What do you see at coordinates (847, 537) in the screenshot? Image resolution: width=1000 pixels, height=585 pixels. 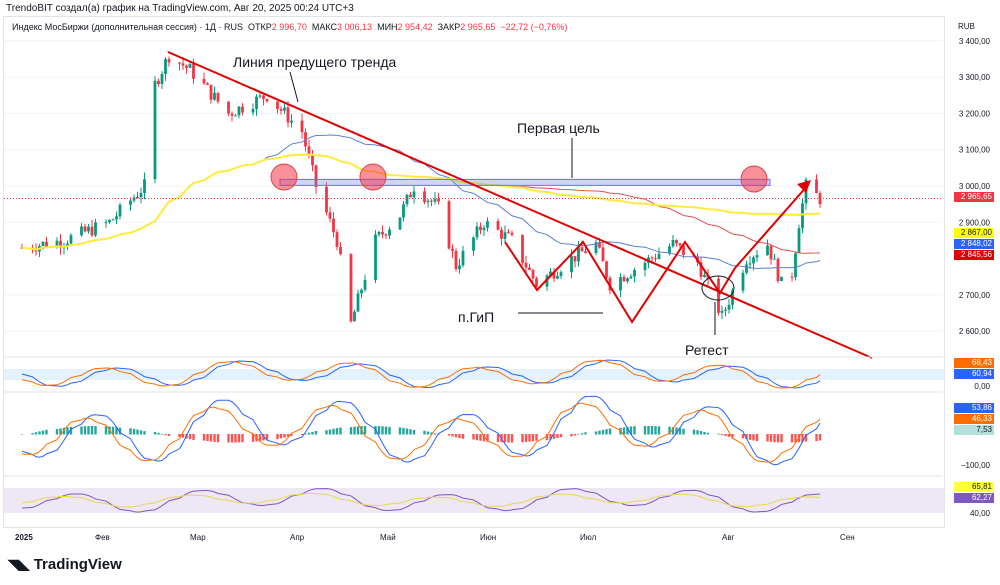 I see `x-tick-label: Сен` at bounding box center [847, 537].